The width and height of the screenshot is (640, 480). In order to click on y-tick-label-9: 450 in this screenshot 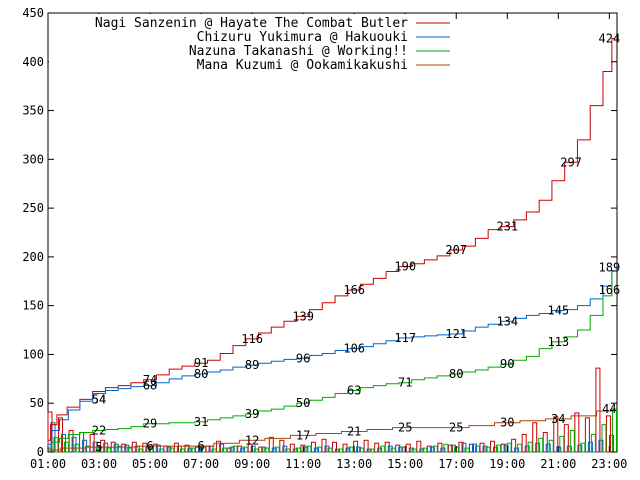, I will do `click(33, 13)`.